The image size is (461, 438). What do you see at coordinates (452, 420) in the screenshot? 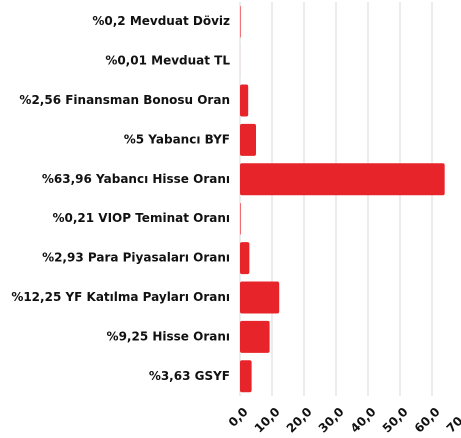
I see `x-tick-label: 70,0` at bounding box center [452, 420].